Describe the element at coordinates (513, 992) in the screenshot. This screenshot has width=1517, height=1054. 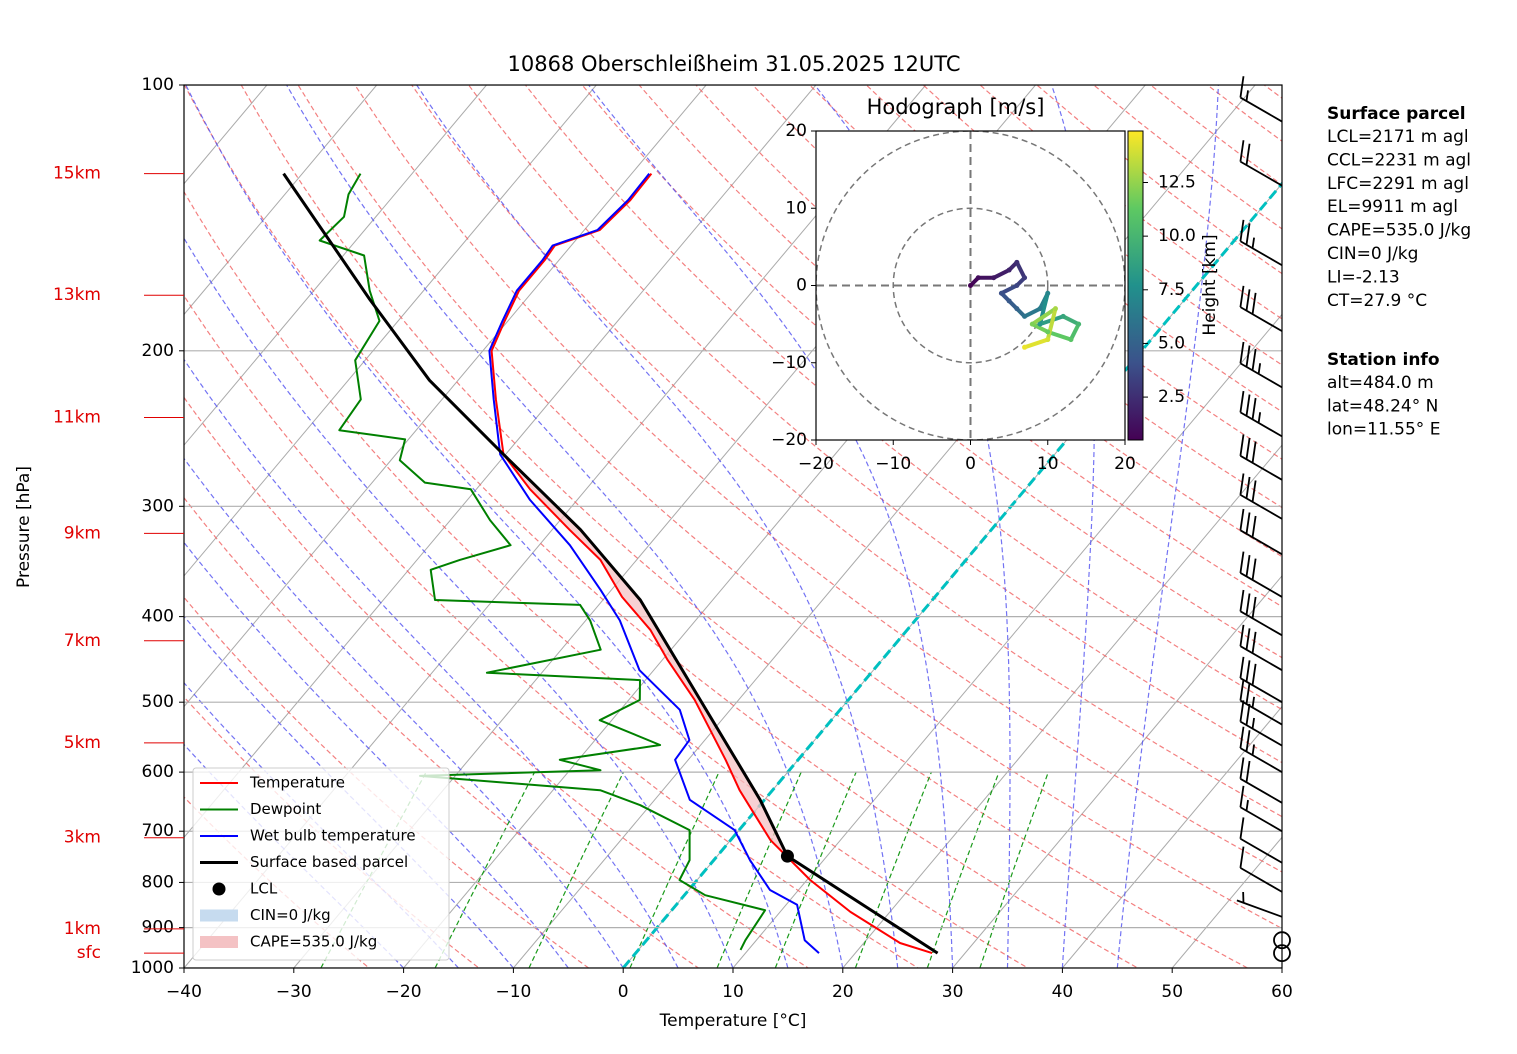
I see `x-tick-label: −10` at that location.